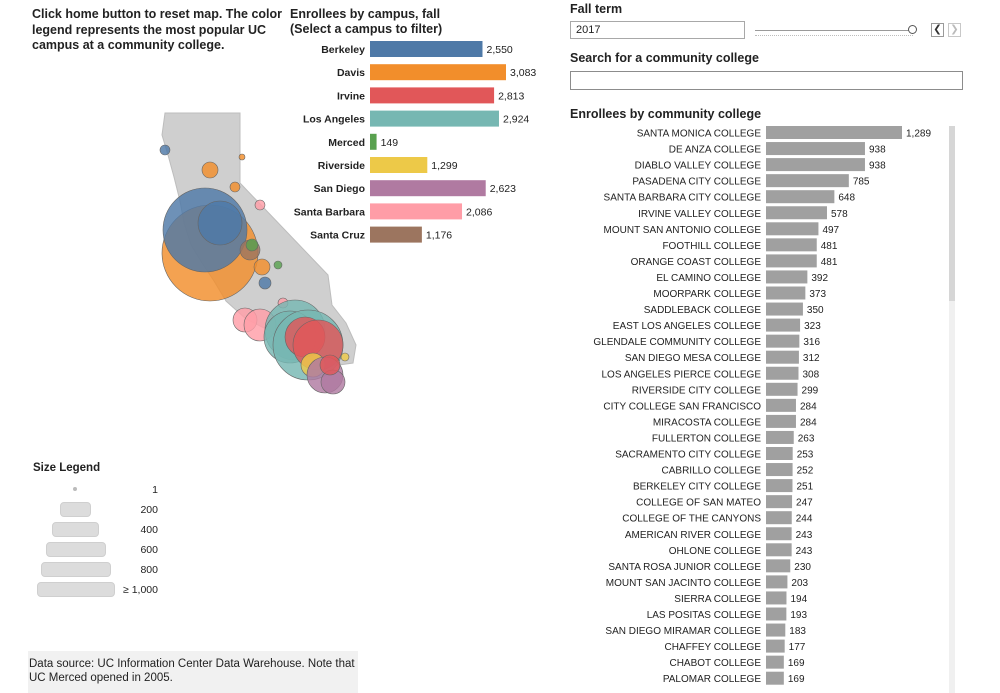 The image size is (1000, 693). I want to click on campus-label: Davis, so click(351, 73).